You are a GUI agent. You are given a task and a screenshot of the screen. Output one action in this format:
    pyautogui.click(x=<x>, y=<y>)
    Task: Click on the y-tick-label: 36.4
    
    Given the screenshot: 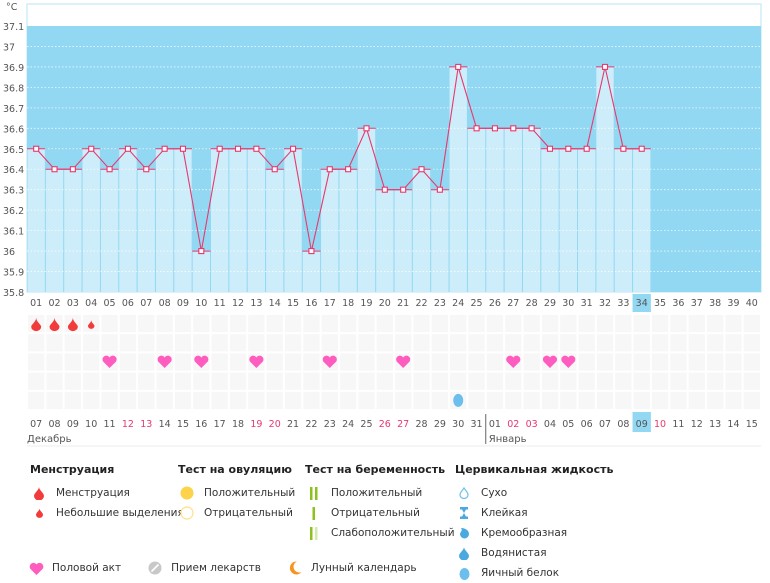 What is the action you would take?
    pyautogui.click(x=13, y=170)
    